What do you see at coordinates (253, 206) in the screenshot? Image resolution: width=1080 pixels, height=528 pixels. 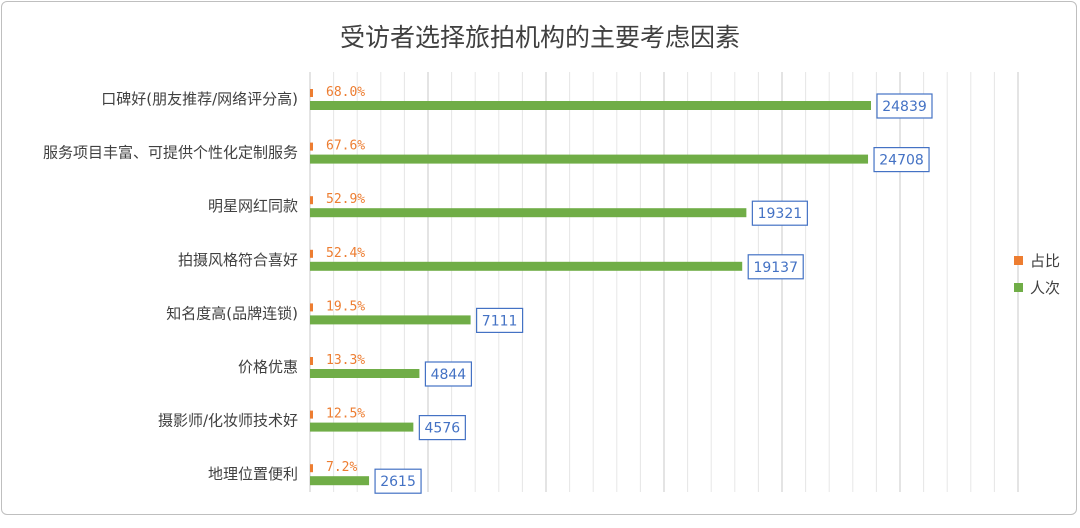 I see `category-label: 明星网红同款` at bounding box center [253, 206].